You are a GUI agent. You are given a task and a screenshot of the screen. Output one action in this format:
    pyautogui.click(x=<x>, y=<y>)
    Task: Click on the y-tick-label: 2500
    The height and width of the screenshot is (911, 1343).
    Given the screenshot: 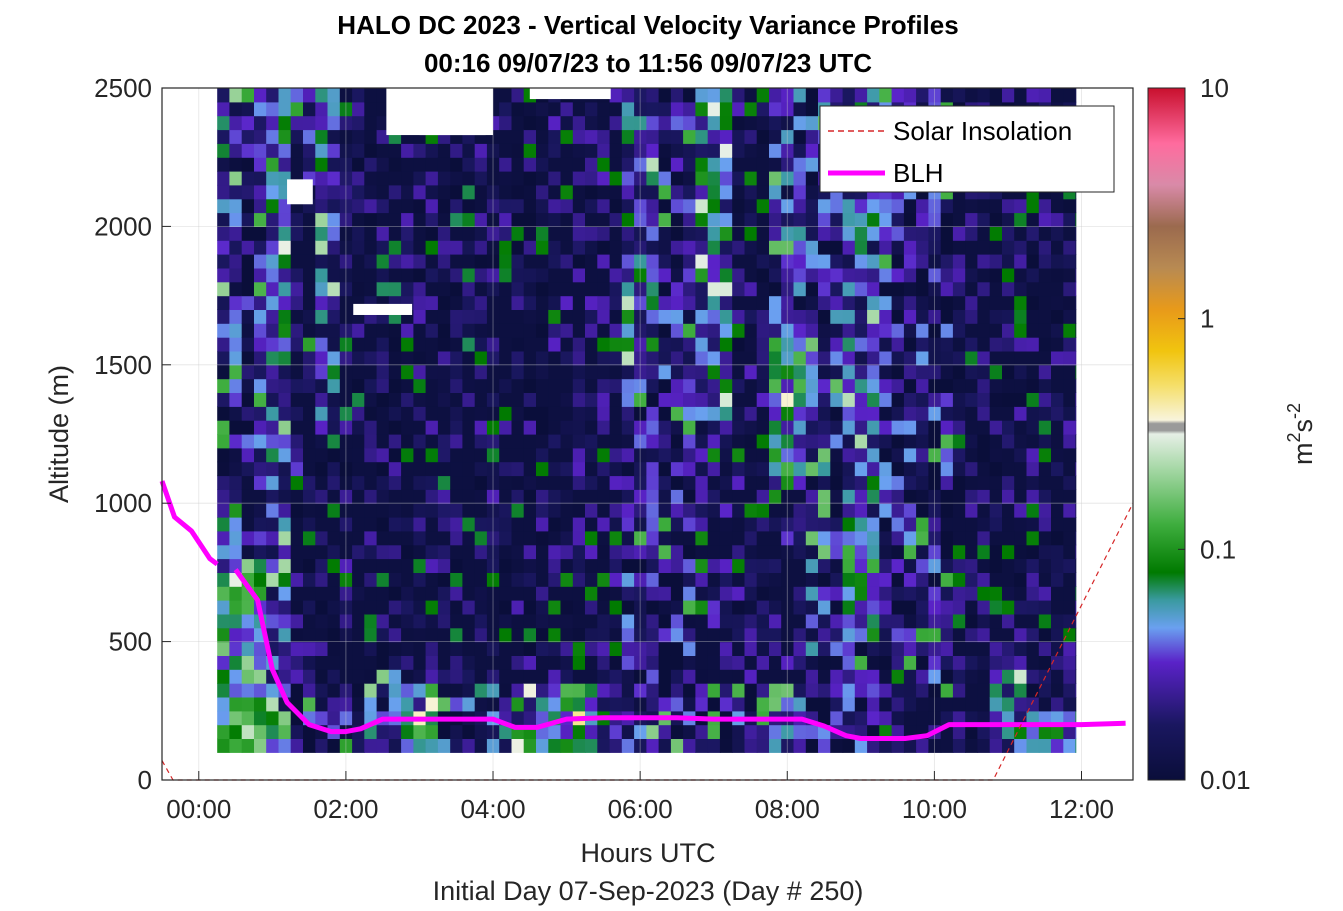 What is the action you would take?
    pyautogui.click(x=123, y=88)
    